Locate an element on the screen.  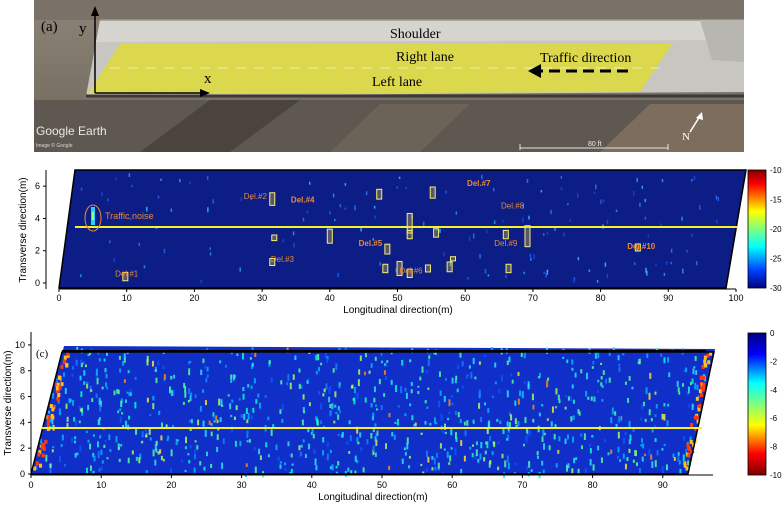
panel-c-colorbar-tick: -8 is located at coordinates (774, 447).